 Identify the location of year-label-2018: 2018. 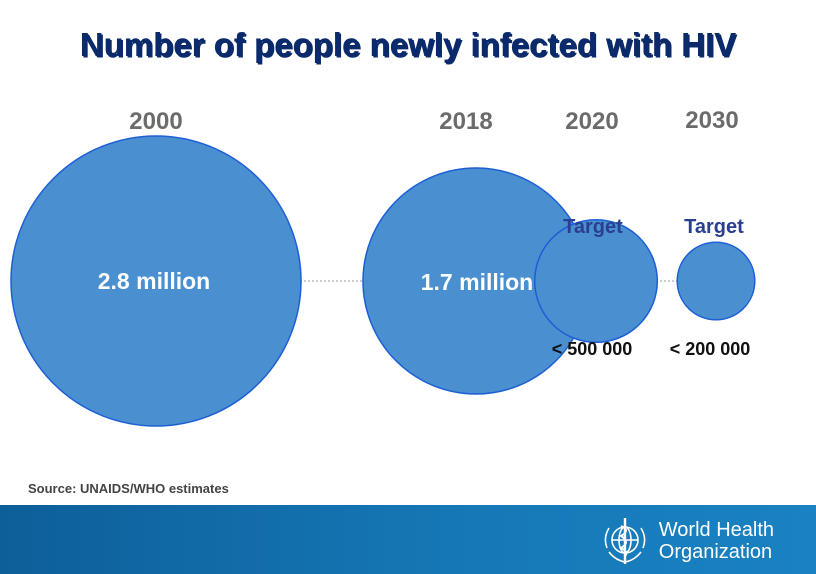
(465, 121).